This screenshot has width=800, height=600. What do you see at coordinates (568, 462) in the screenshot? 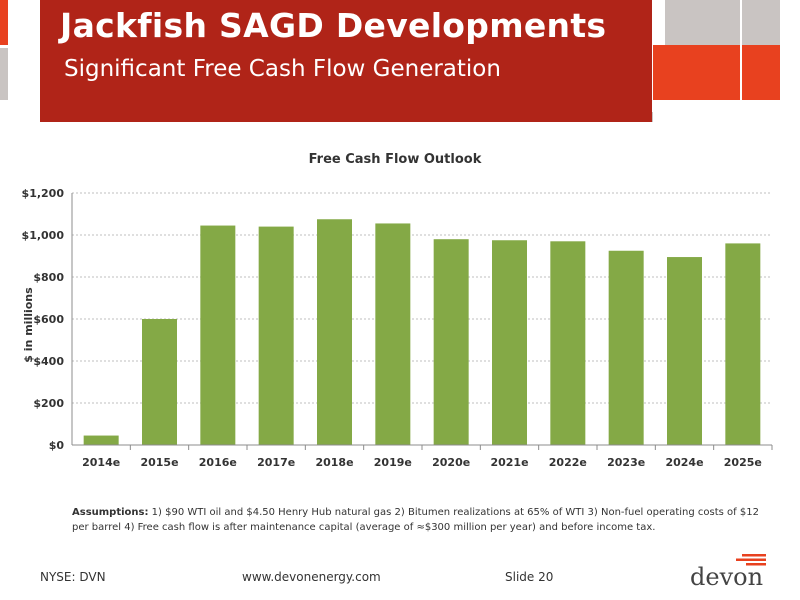
I see `x-tick-label: 2022e` at bounding box center [568, 462].